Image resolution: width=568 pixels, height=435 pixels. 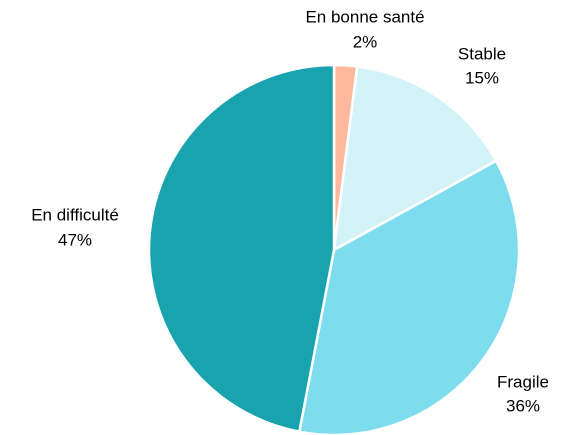 I want to click on value-label: 15%, so click(x=482, y=77).